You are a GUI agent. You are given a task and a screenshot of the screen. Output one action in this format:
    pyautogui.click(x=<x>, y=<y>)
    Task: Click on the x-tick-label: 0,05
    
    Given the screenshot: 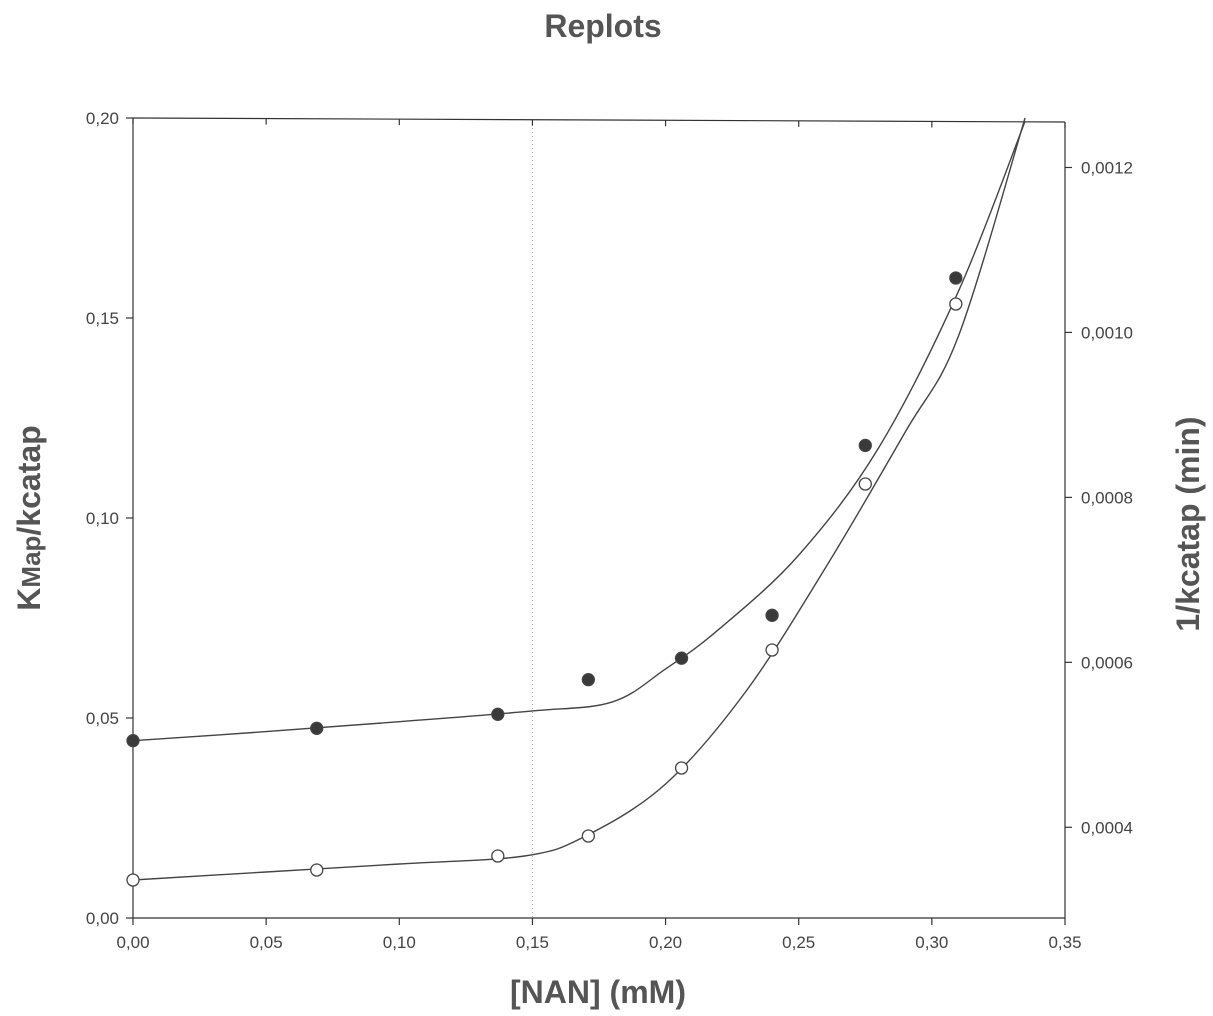 What is the action you would take?
    pyautogui.click(x=266, y=942)
    